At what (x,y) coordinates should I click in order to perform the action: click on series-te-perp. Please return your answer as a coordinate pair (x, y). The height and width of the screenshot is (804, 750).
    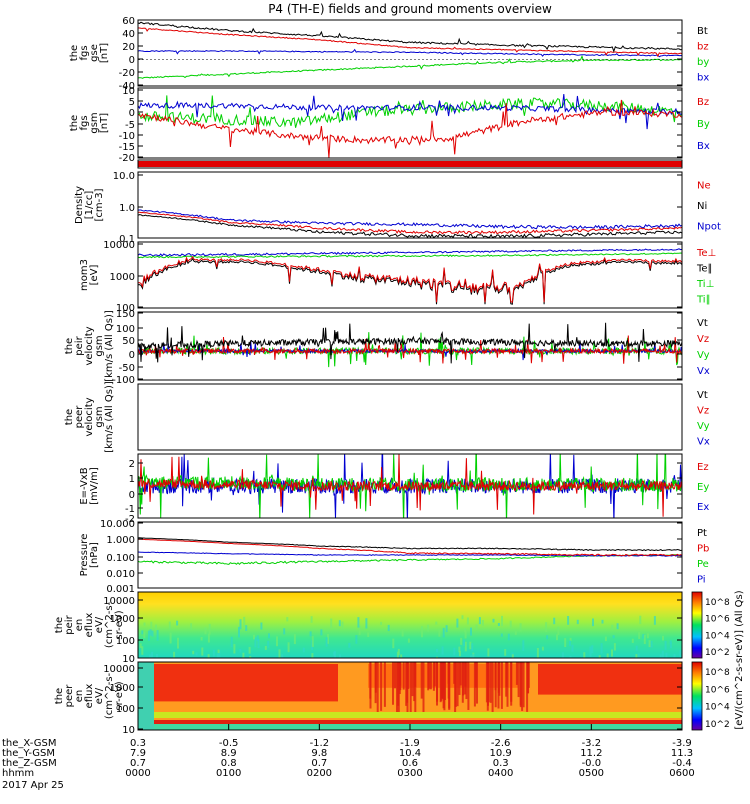
    Looking at the image, I should click on (410, 279).